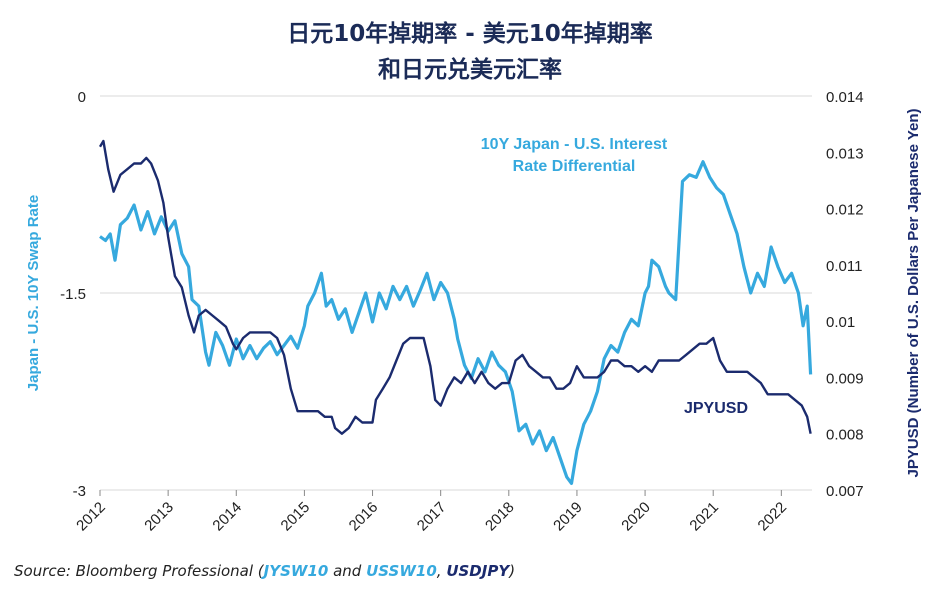 This screenshot has width=940, height=600. What do you see at coordinates (773, 517) in the screenshot?
I see `x-tick-label-2022: 2022` at bounding box center [773, 517].